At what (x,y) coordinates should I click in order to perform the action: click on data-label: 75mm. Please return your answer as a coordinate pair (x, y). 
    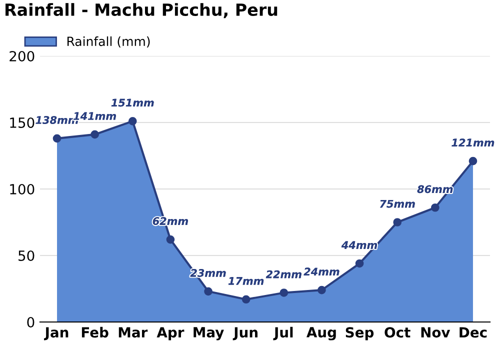
    Looking at the image, I should click on (397, 204).